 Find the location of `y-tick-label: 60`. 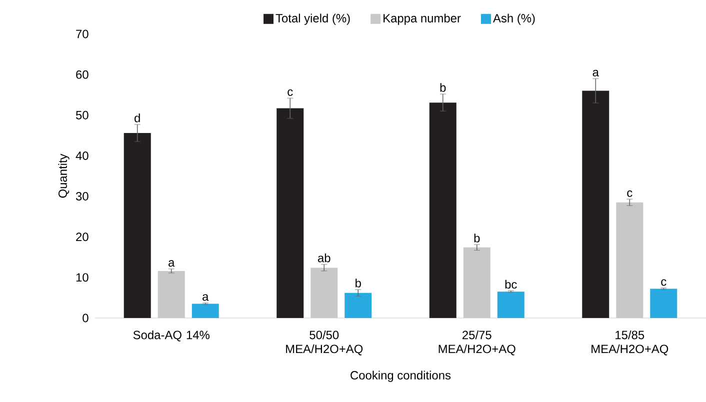

y-tick-label: 60 is located at coordinates (82, 74).